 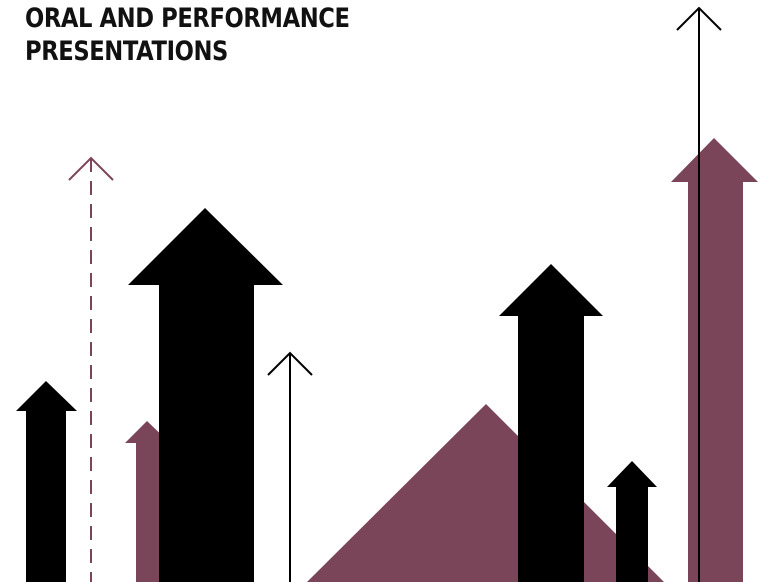 What do you see at coordinates (551, 423) in the screenshot?
I see `black-arrow-up-icon-right` at bounding box center [551, 423].